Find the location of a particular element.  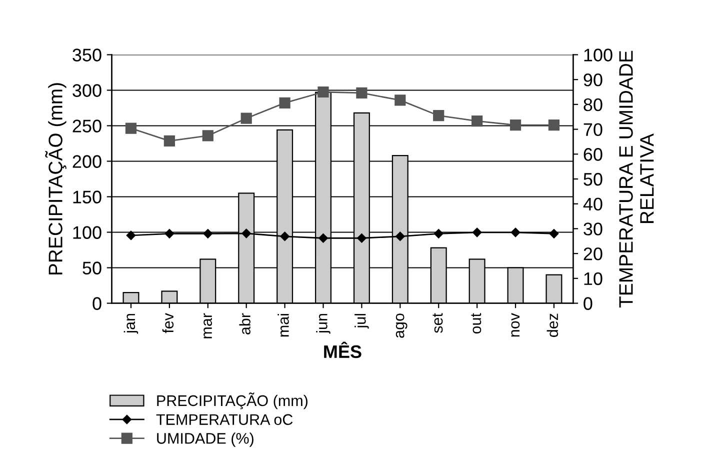

y2-tick-label: 90 is located at coordinates (593, 80).